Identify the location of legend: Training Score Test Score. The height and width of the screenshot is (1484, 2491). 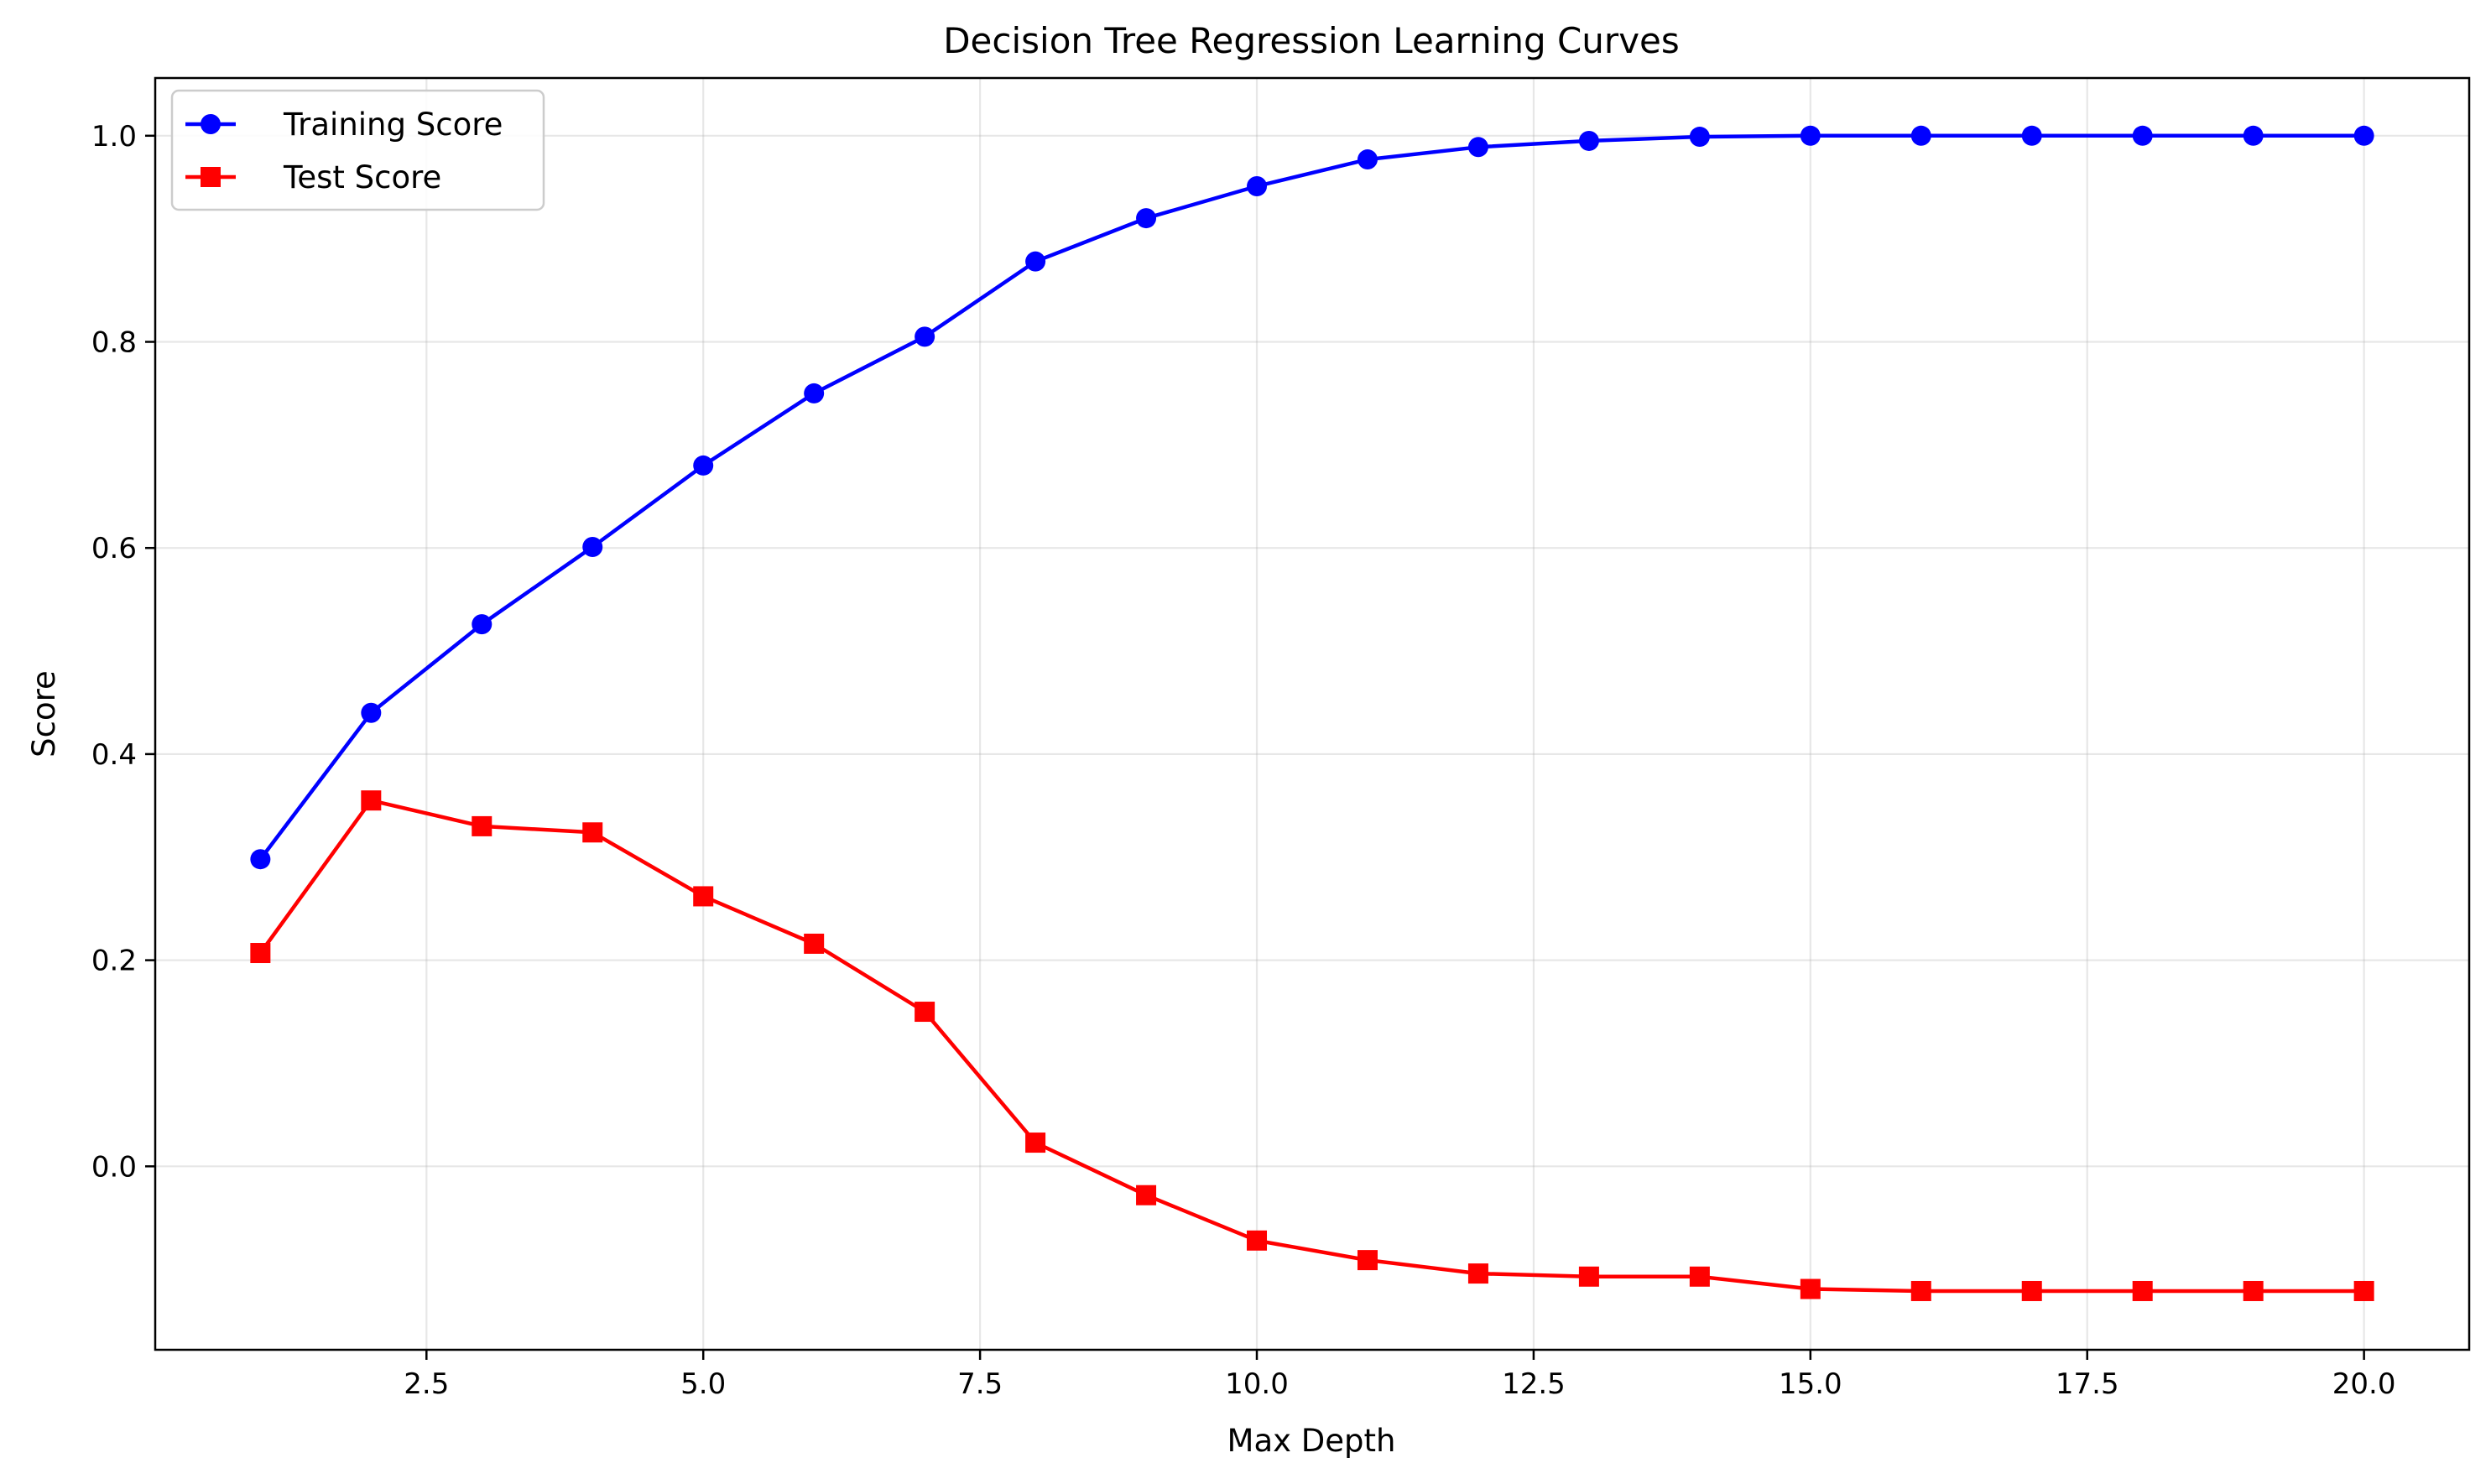
(357, 150).